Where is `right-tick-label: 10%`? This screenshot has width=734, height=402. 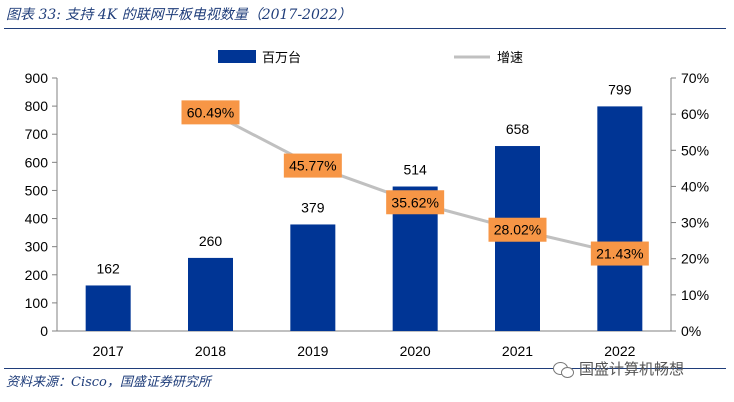 right-tick-label: 10% is located at coordinates (695, 295).